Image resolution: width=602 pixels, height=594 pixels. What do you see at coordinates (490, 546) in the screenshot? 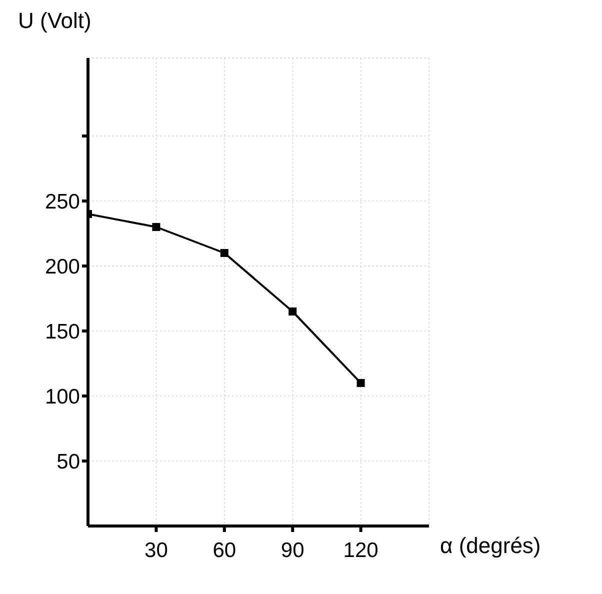
I see `x-axis-title: α (degrés)` at bounding box center [490, 546].